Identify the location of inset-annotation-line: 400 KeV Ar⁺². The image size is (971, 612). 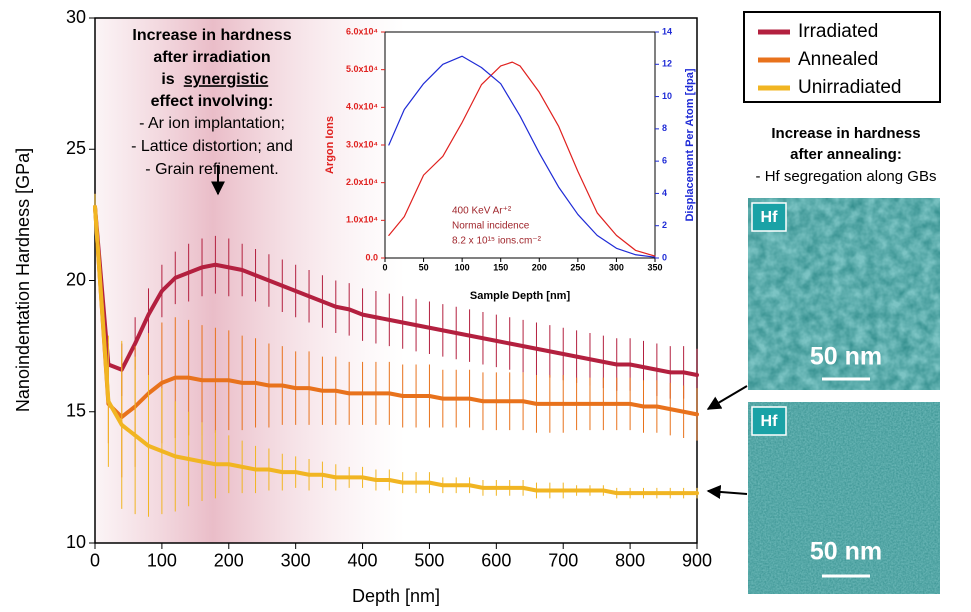
(482, 211).